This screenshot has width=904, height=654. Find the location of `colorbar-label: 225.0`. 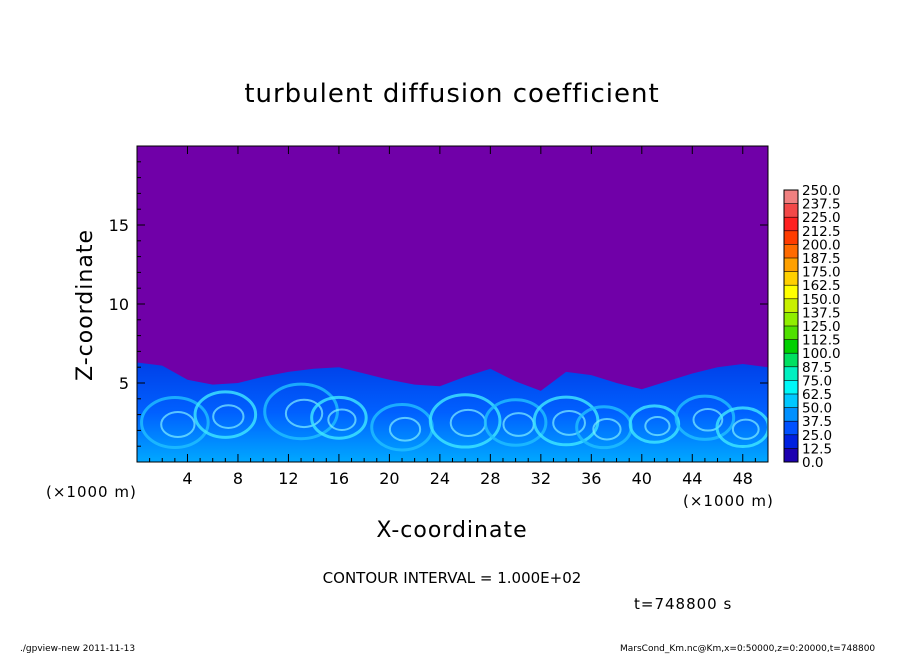

colorbar-label: 225.0 is located at coordinates (821, 218).